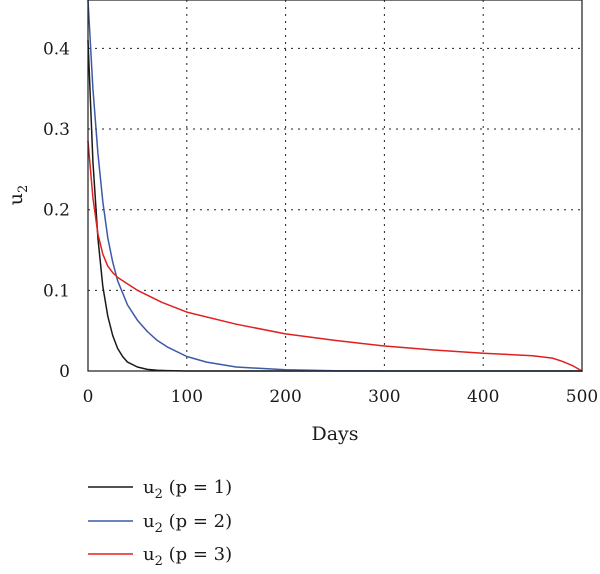 This screenshot has width=600, height=574. Describe the element at coordinates (483, 397) in the screenshot. I see `x-tick-label: 400` at that location.